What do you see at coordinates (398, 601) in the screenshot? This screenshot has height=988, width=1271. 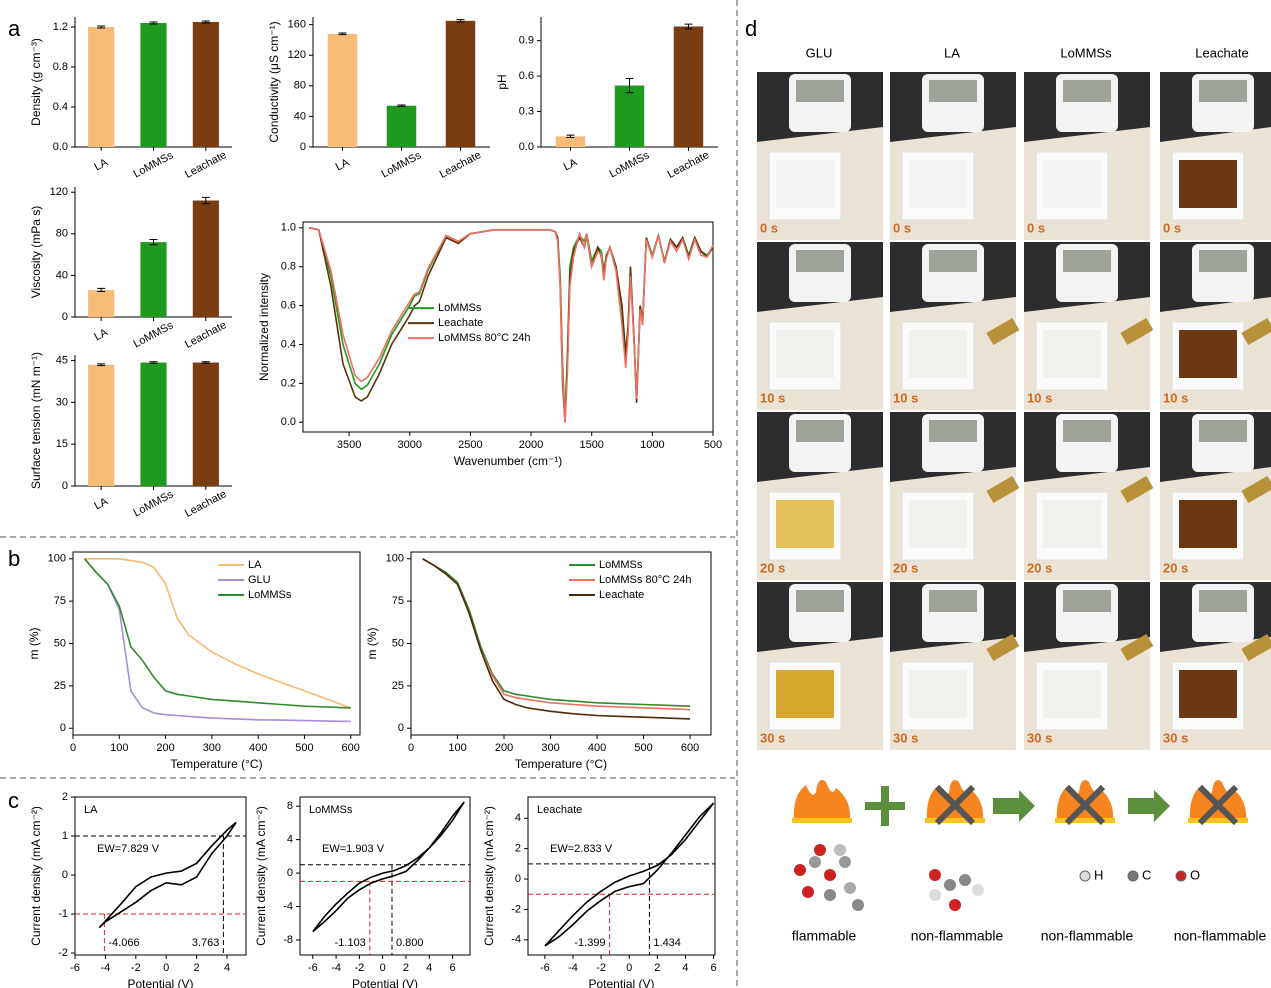 I see `y-tick-label: 75` at bounding box center [398, 601].